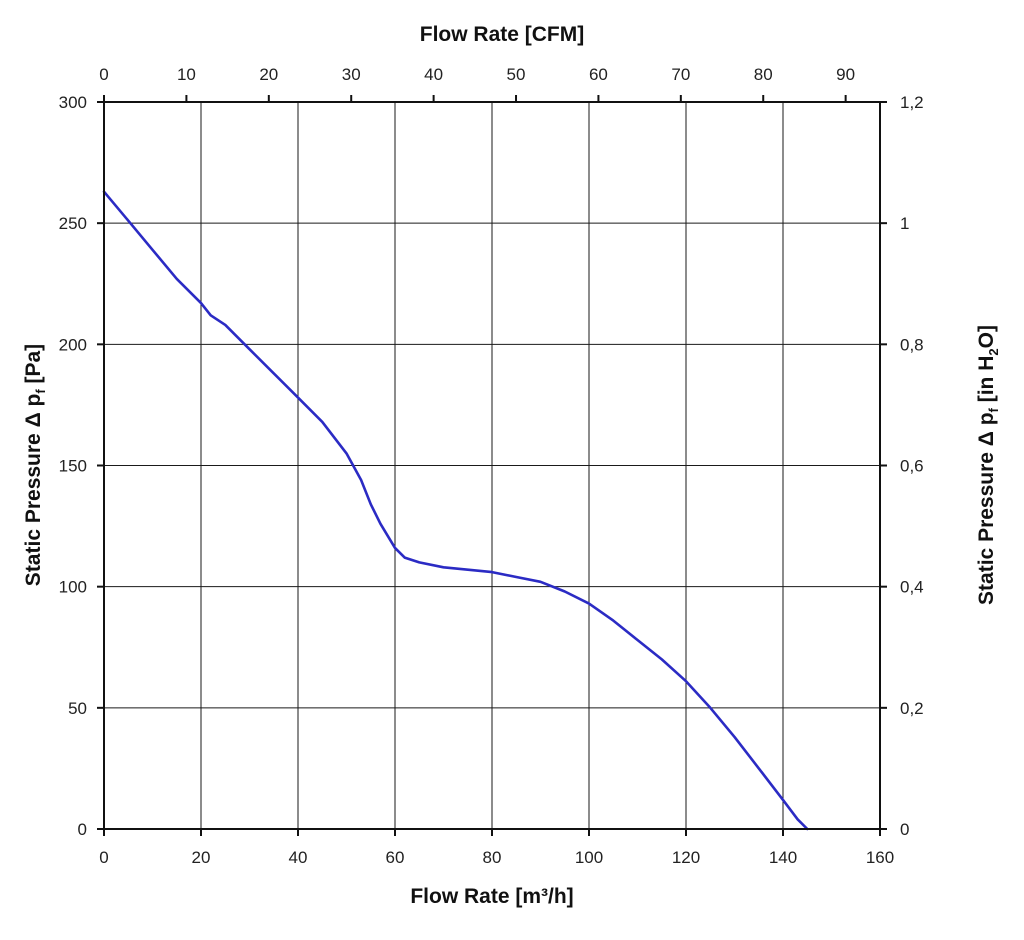  I want to click on x-tick-label: 160, so click(880, 857).